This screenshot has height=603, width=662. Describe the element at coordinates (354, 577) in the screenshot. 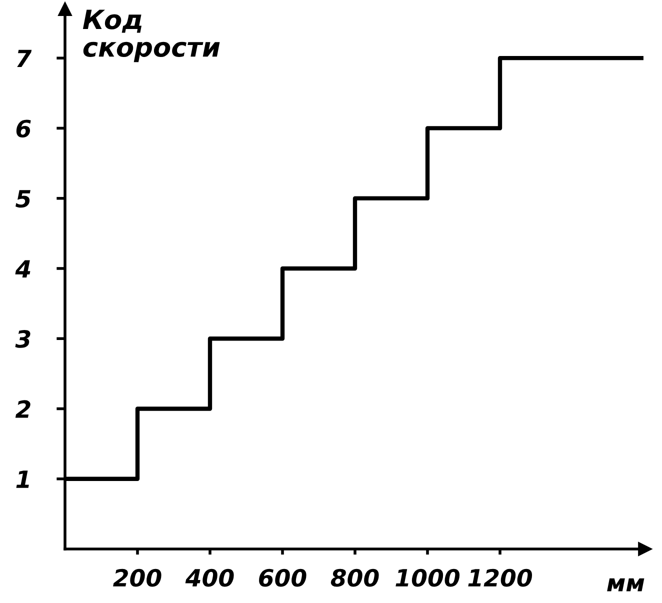

I see `x-tick-label: 800` at that location.